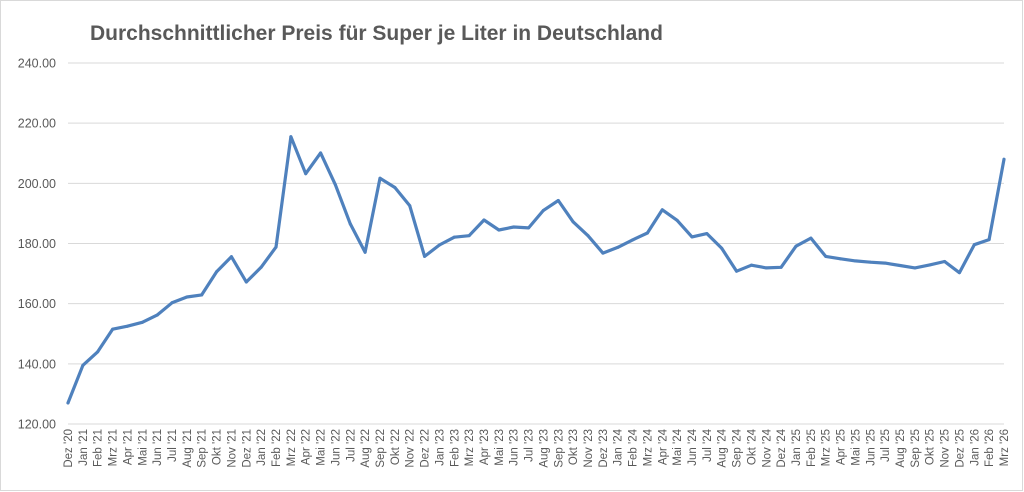 This screenshot has width=1024, height=492. What do you see at coordinates (871, 447) in the screenshot?
I see `x-tick-label: Jun '25` at bounding box center [871, 447].